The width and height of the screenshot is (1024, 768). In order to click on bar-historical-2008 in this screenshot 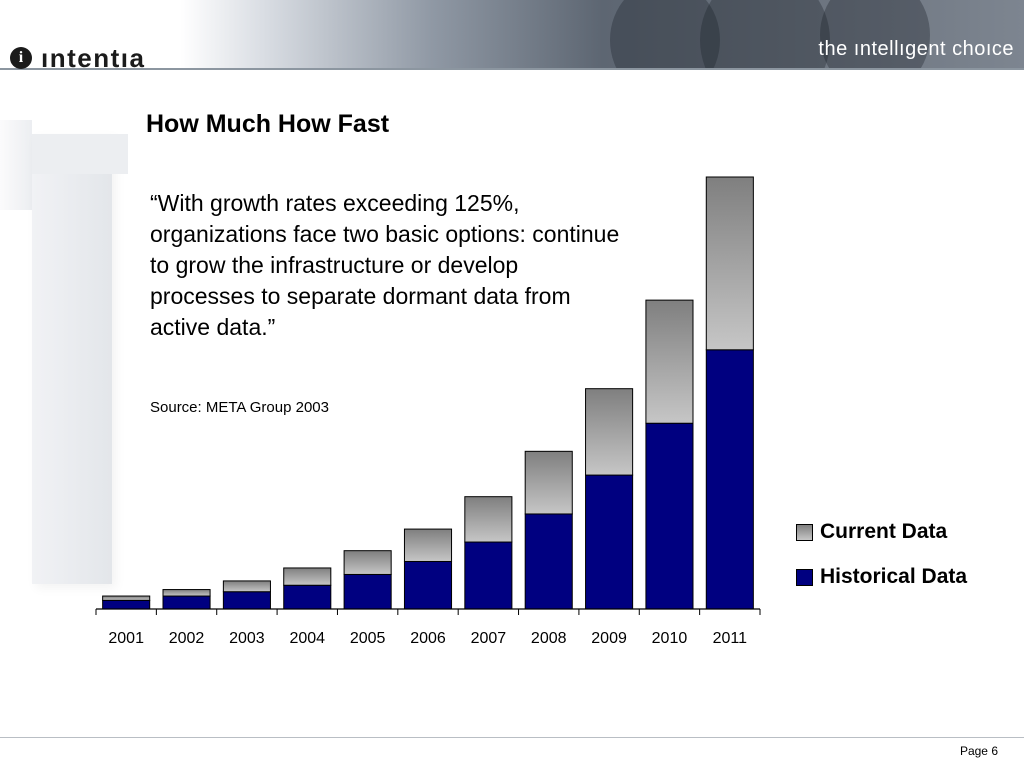, I will do `click(548, 561)`.